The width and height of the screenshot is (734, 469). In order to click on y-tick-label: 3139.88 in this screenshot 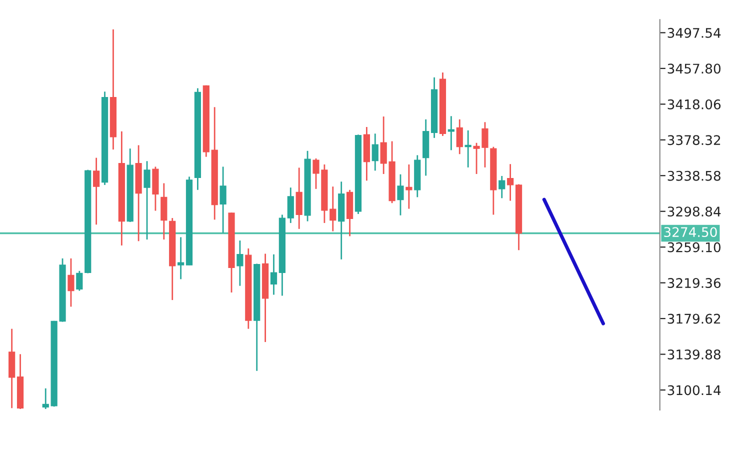, I will do `click(694, 354)`.